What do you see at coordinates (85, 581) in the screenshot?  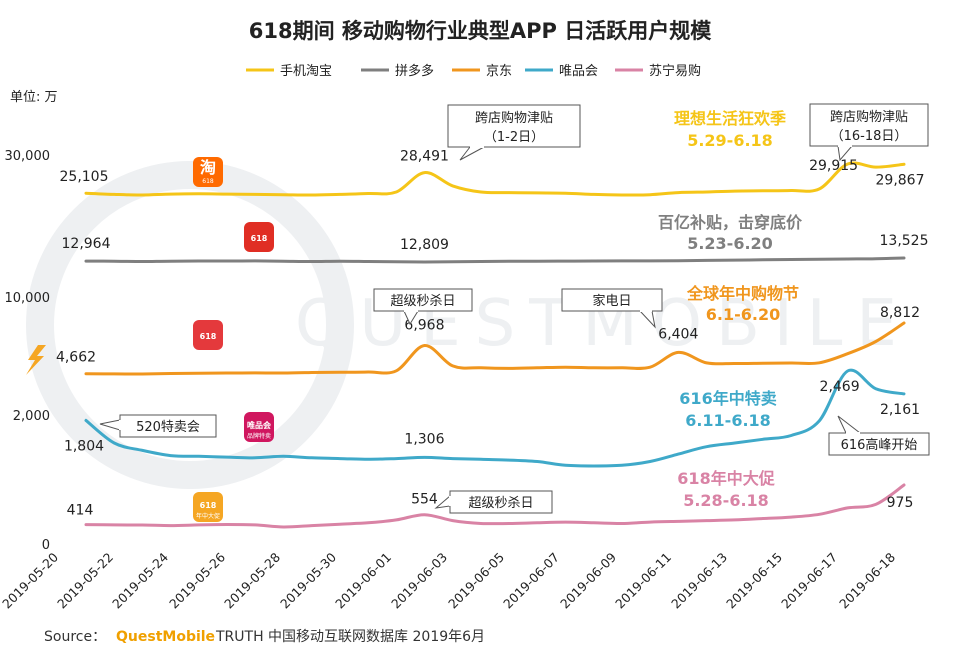 I see `x-tick-label: 2019-05-22` at bounding box center [85, 581].